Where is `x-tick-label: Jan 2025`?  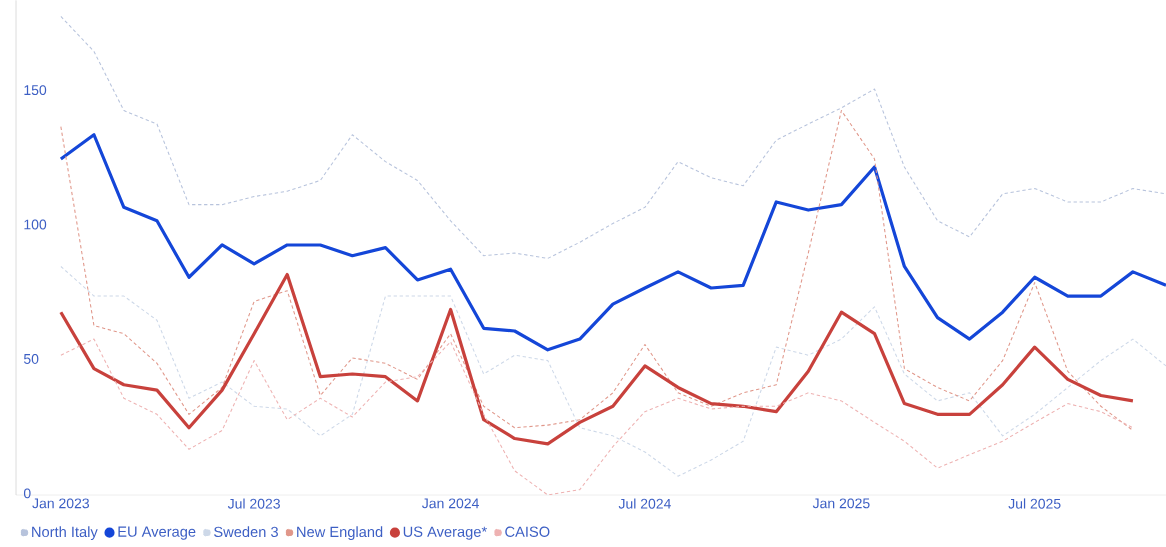
x-tick-label: Jan 2025 is located at coordinates (841, 503).